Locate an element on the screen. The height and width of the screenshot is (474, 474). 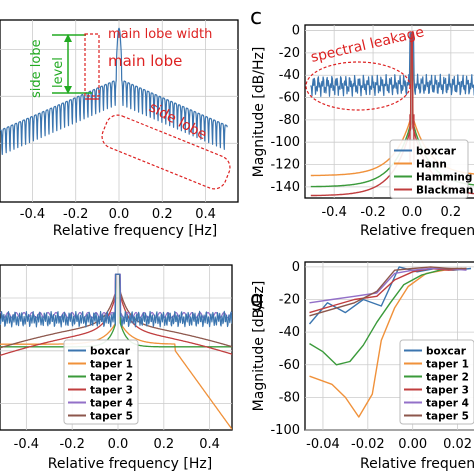
taper-2-line is located at coordinates (383, 316).